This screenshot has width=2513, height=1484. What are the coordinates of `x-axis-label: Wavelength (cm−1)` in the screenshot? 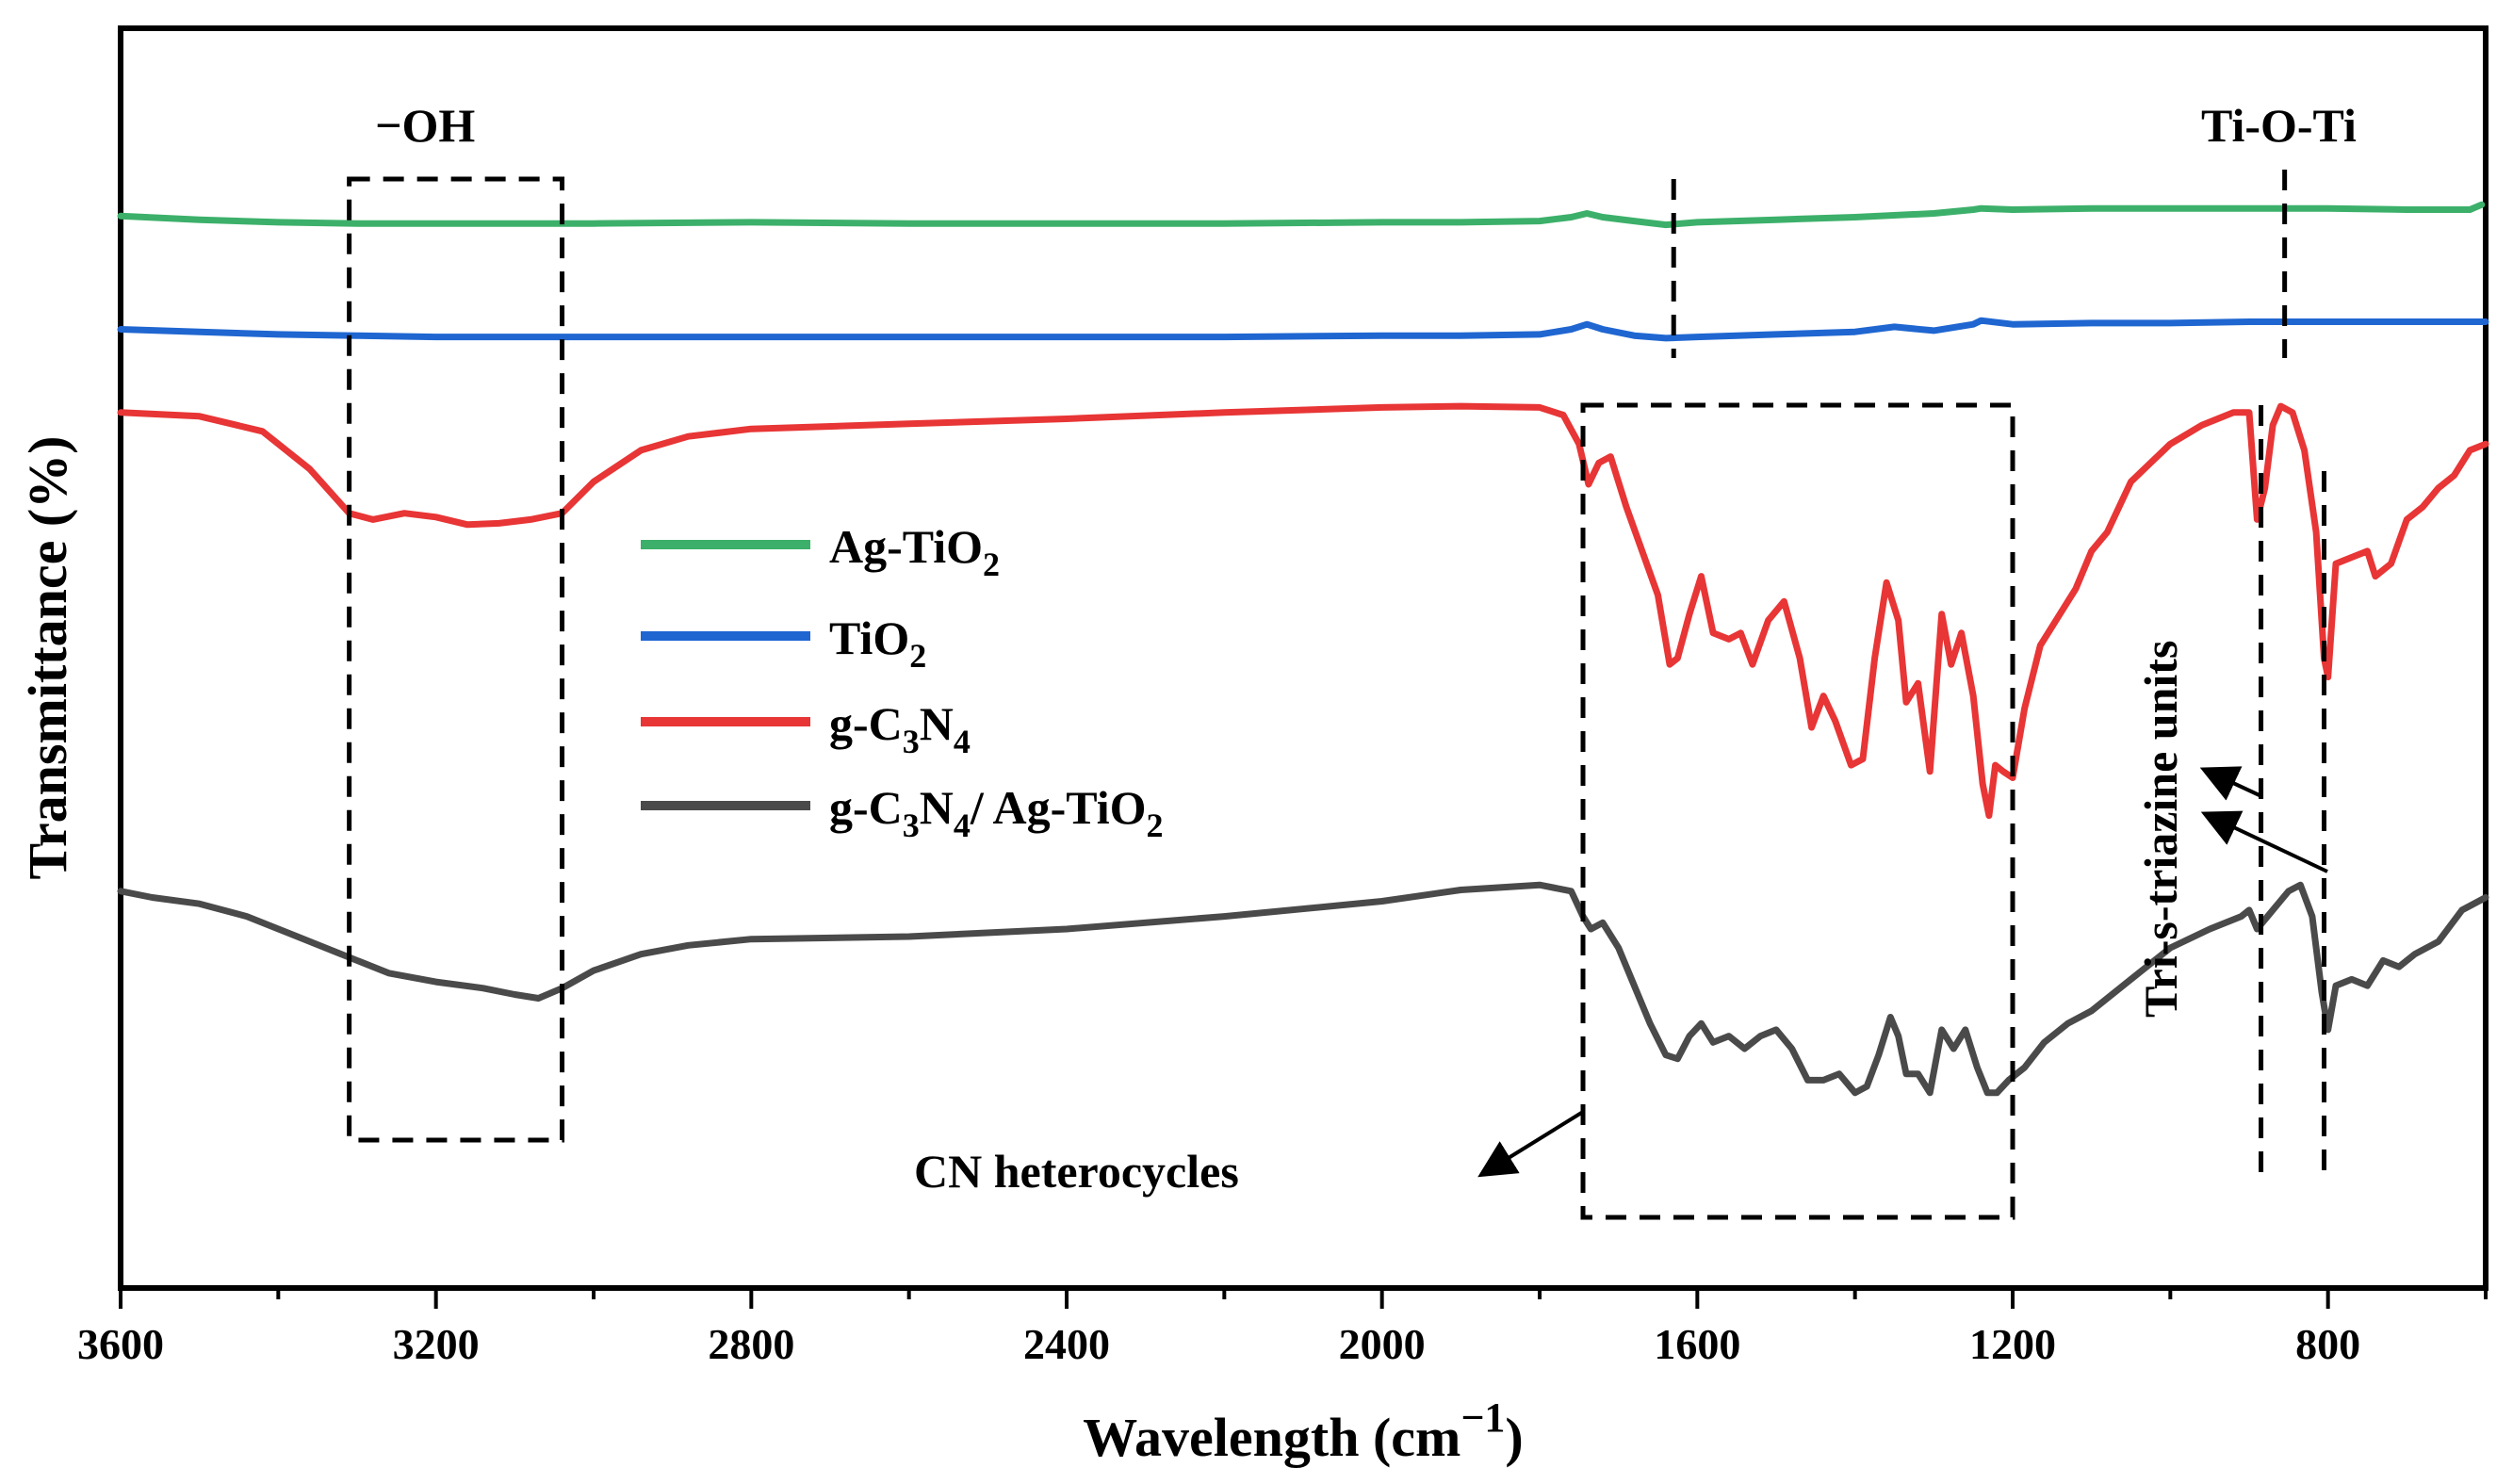 It's located at (1303, 1431).